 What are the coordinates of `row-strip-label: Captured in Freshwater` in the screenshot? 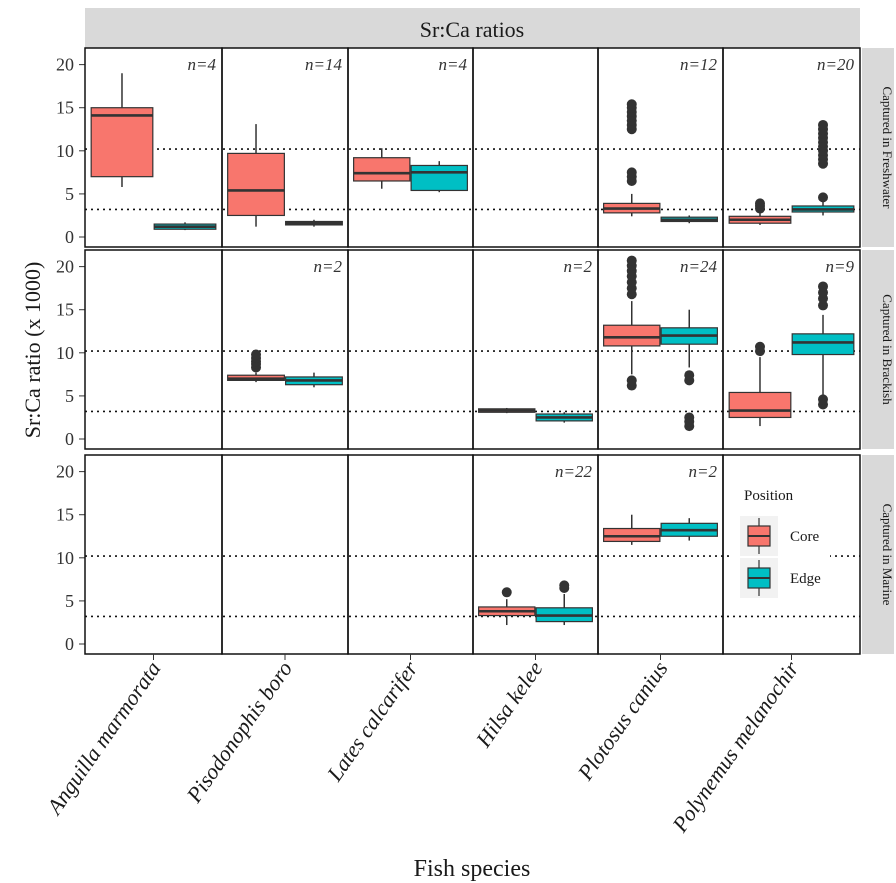 It's located at (887, 147).